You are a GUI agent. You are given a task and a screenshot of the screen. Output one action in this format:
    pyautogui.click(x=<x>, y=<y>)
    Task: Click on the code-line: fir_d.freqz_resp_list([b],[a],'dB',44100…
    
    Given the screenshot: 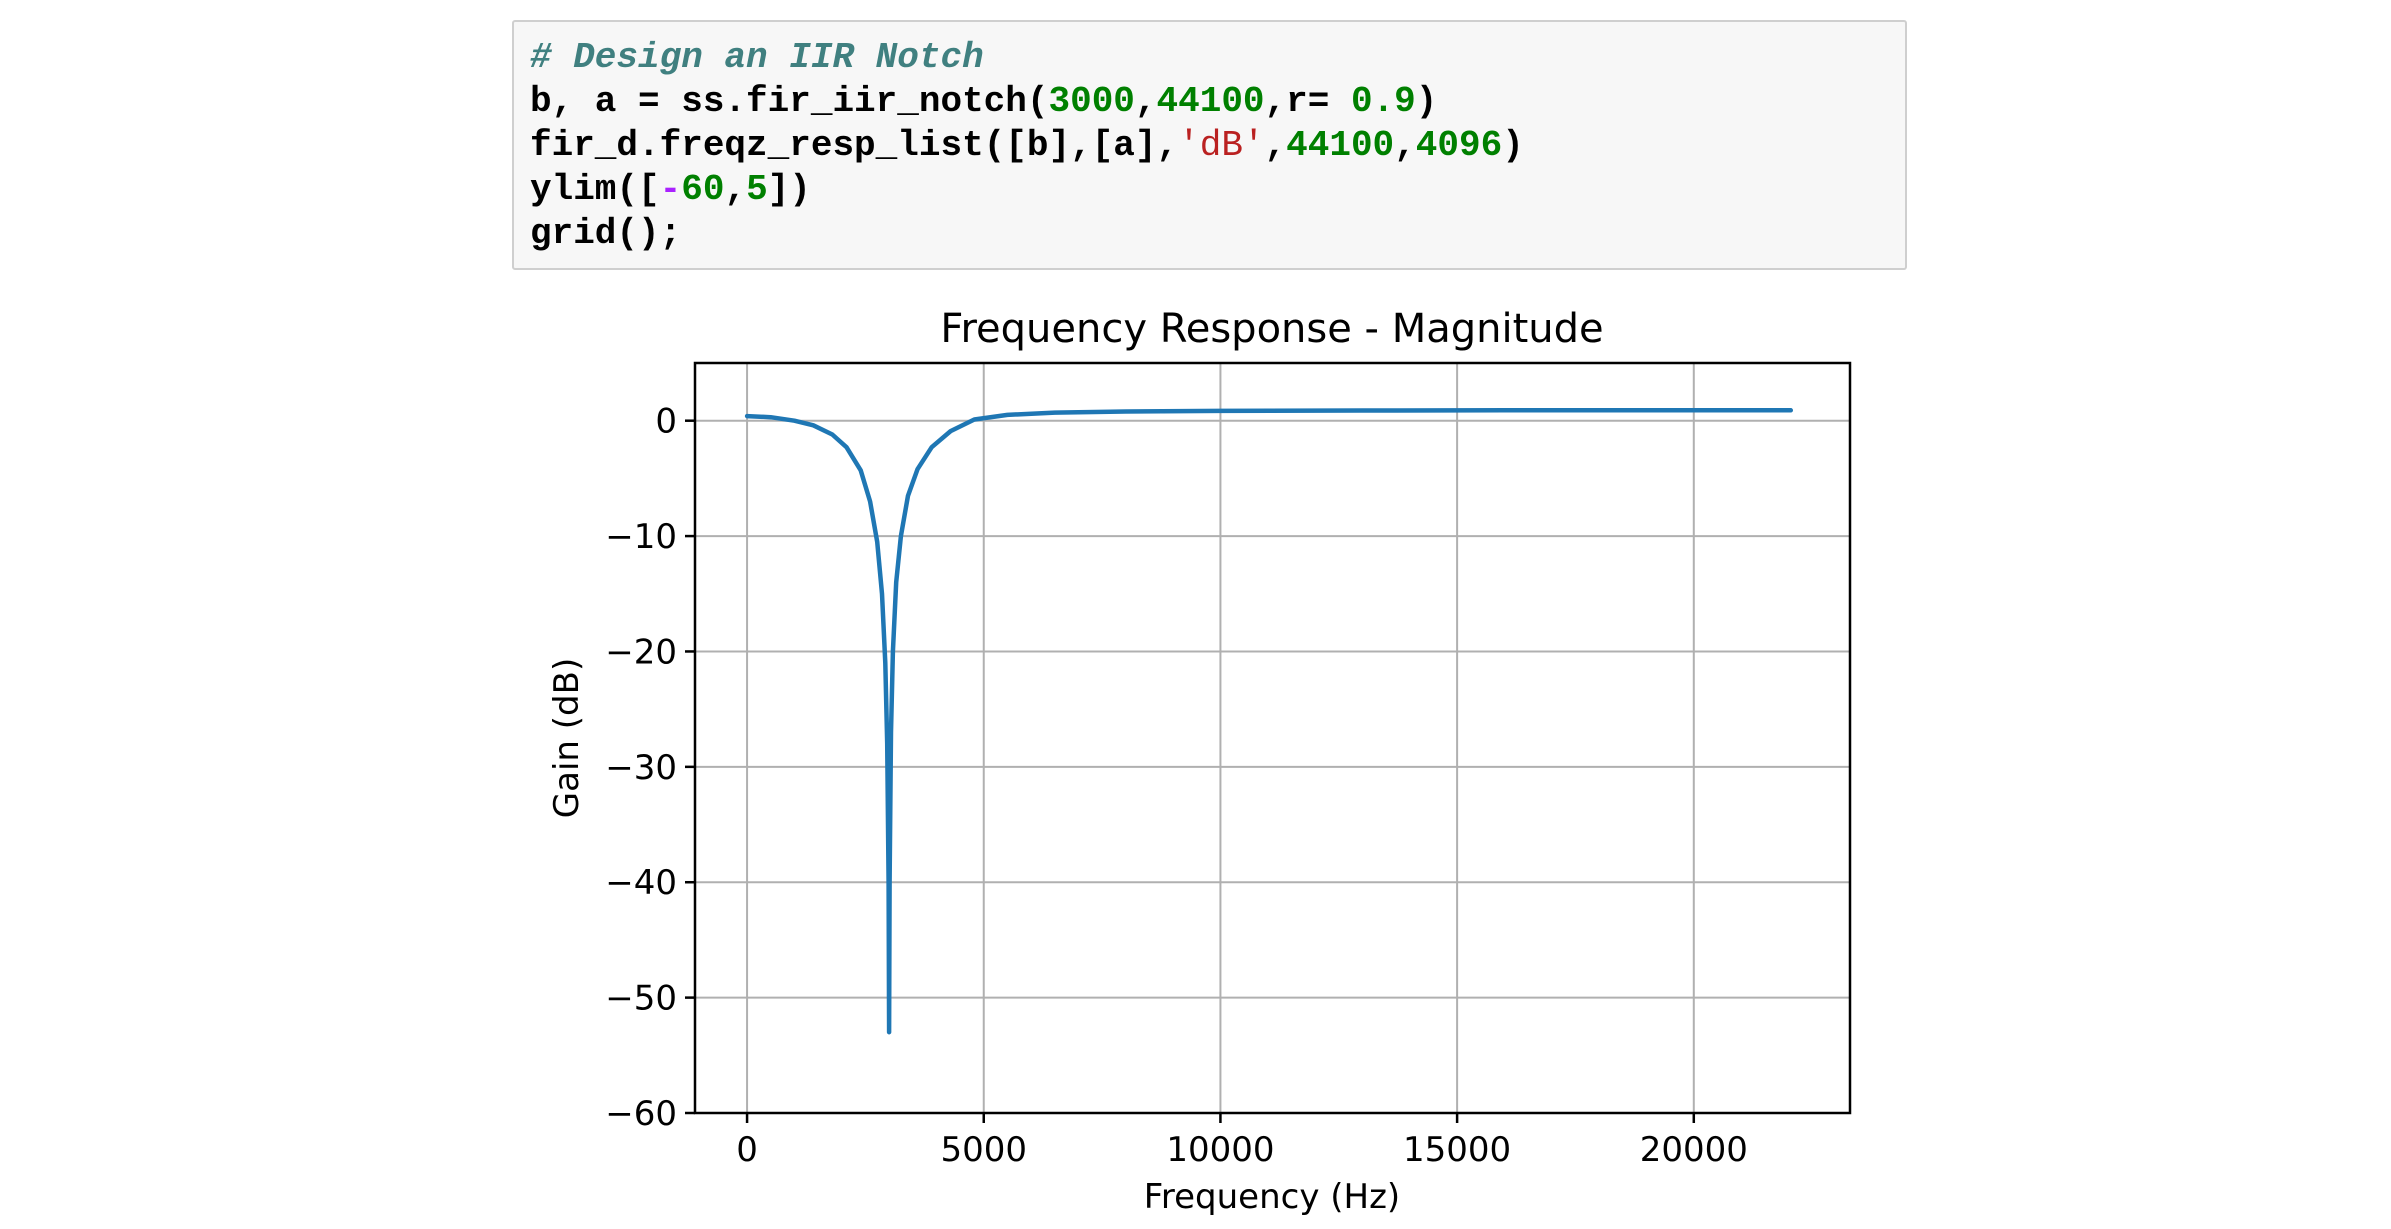 What is the action you would take?
    pyautogui.click(x=1027, y=146)
    